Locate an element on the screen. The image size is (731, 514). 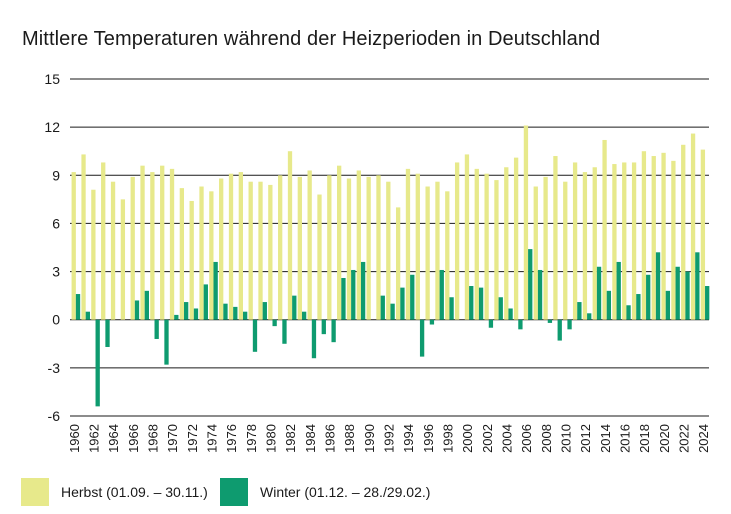
bar-herbst-1998 is located at coordinates (447, 255).